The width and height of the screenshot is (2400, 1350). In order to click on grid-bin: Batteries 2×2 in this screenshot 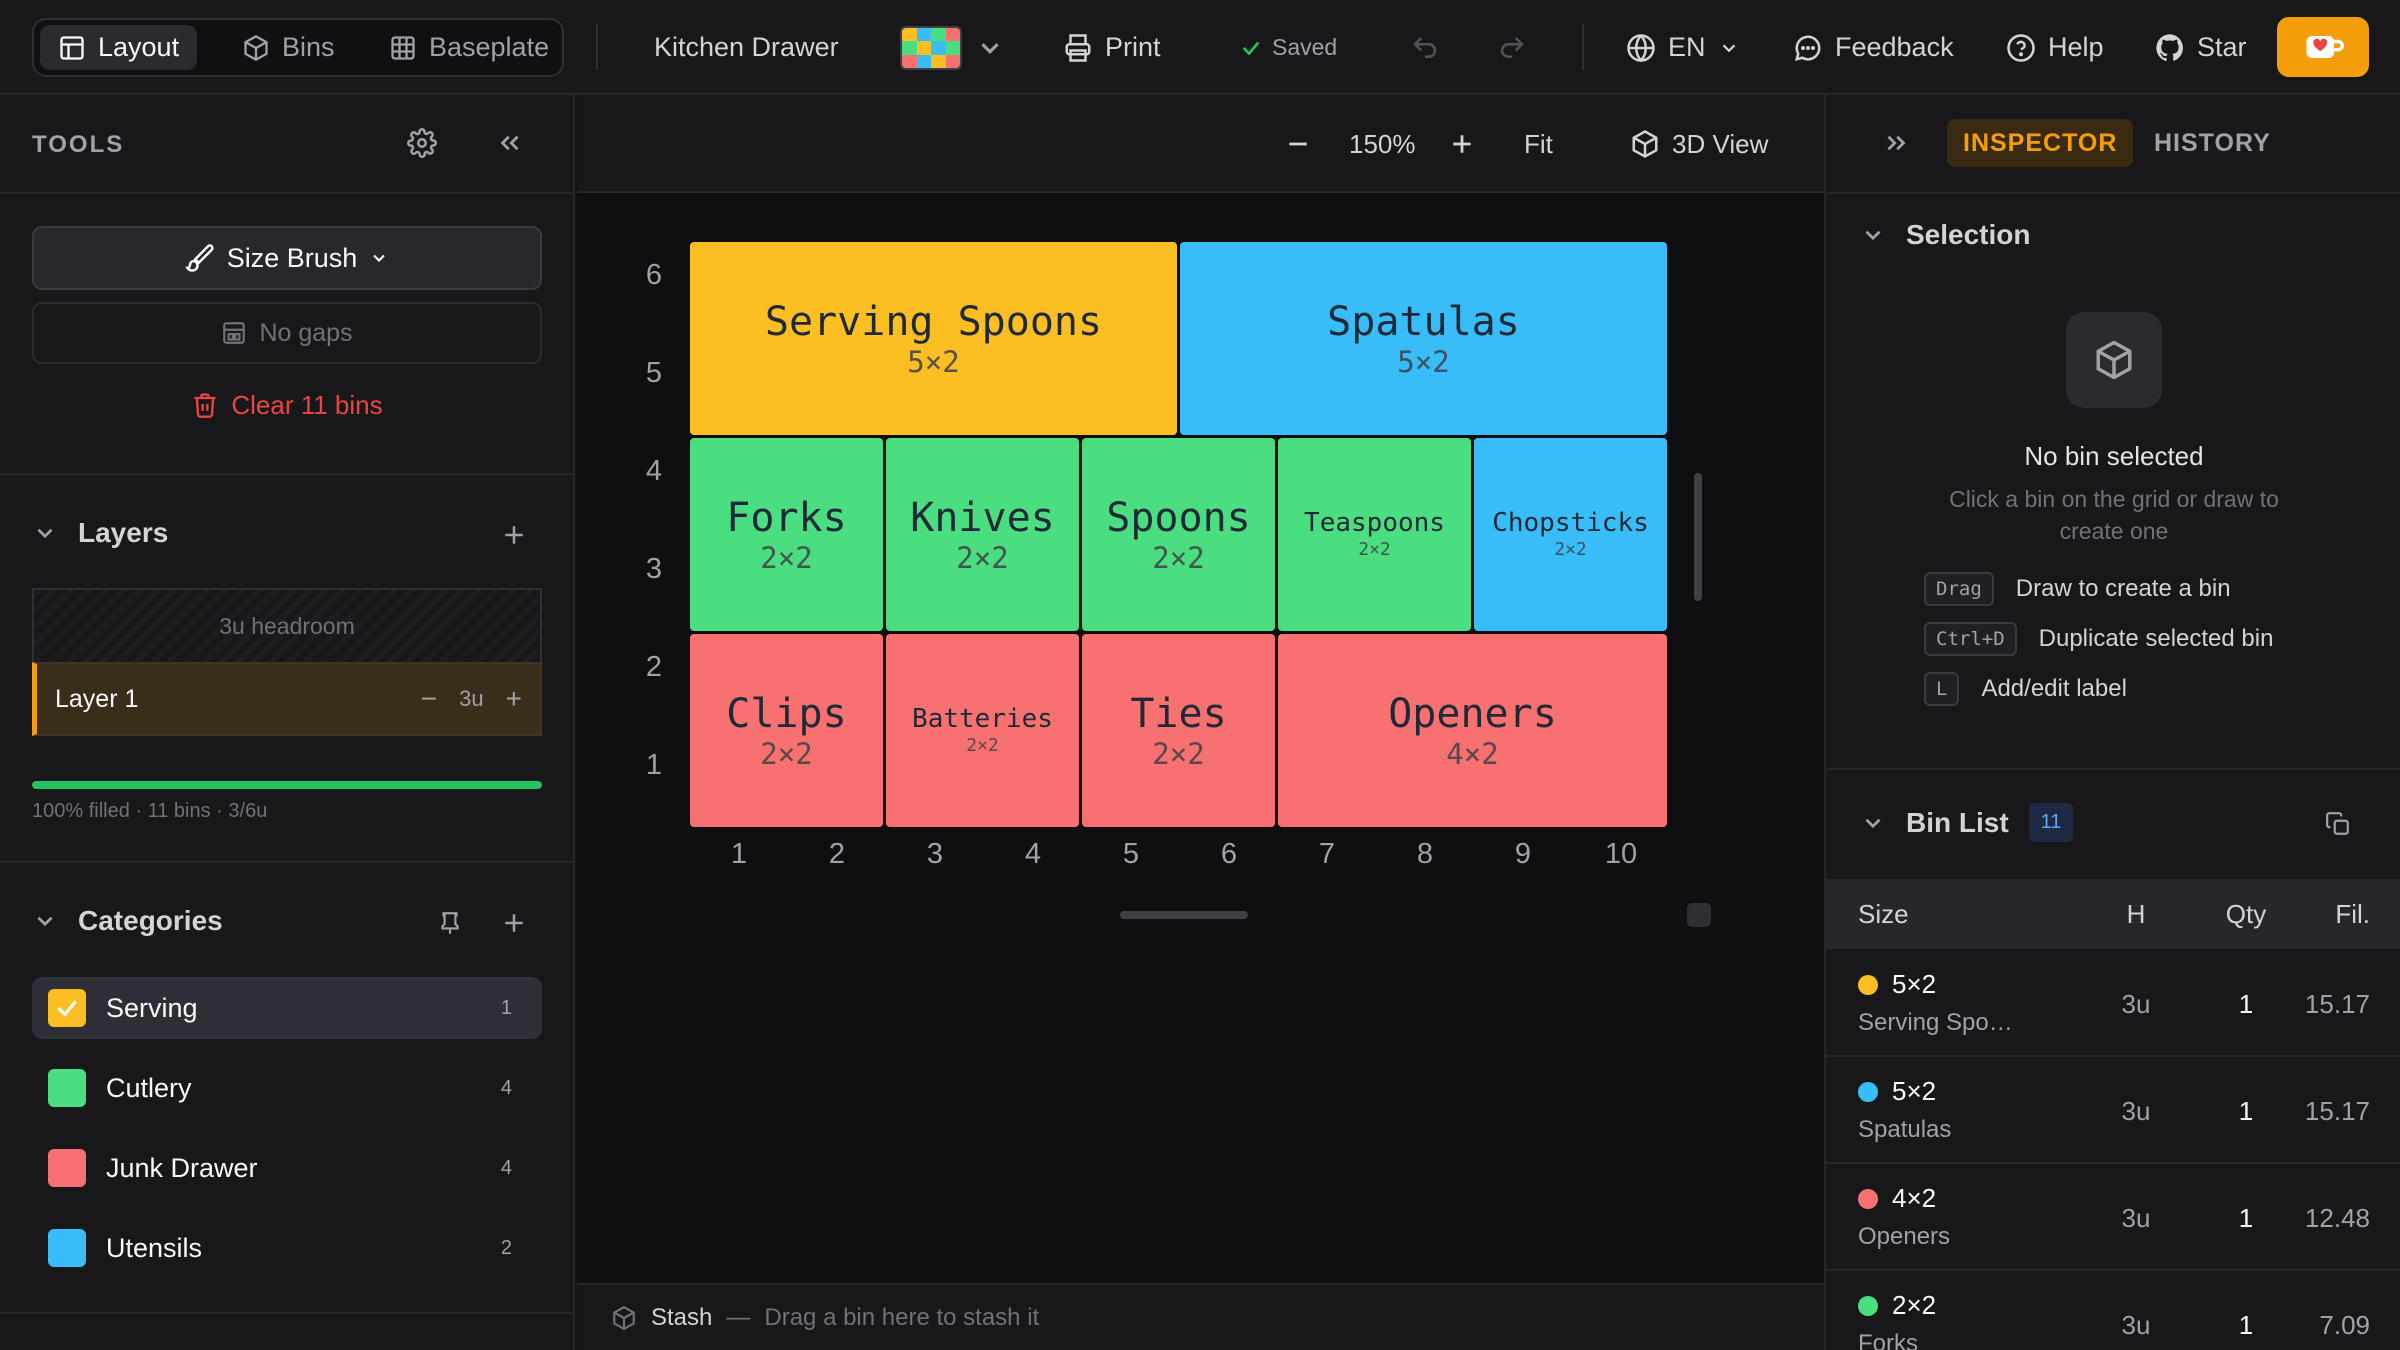, I will do `click(982, 730)`.